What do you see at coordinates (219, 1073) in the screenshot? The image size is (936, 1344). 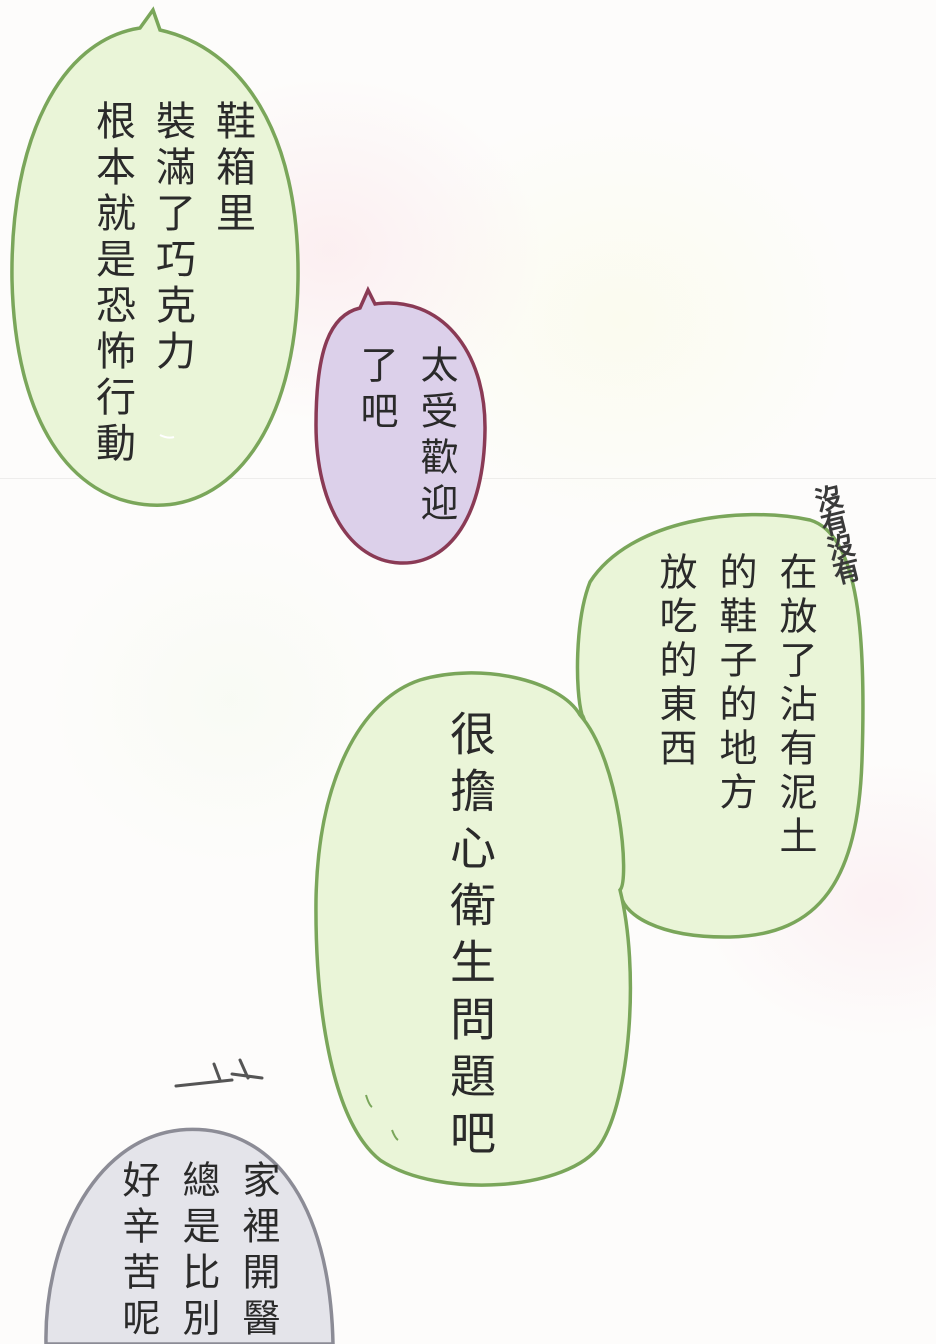 I see `scribble-mark` at bounding box center [219, 1073].